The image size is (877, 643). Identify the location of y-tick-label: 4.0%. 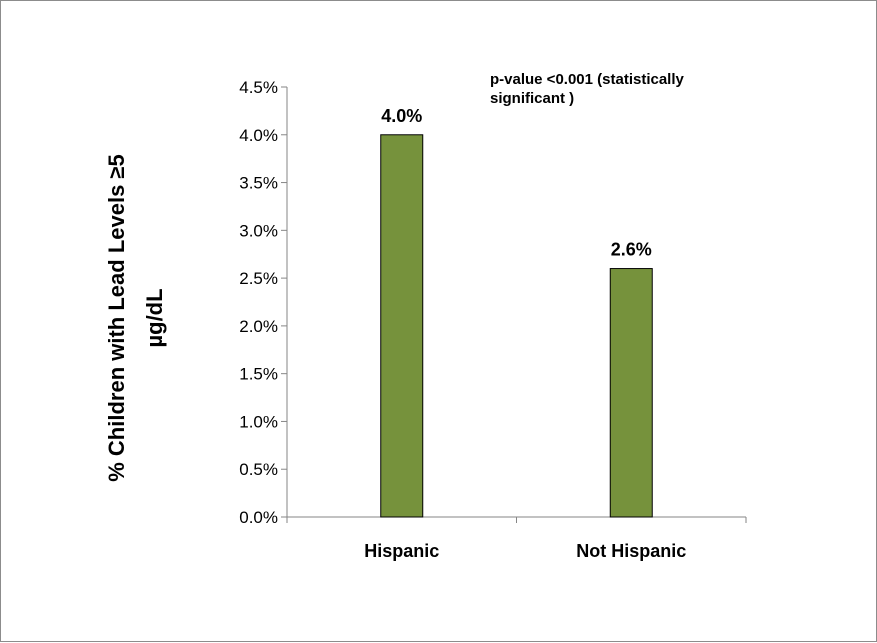
(258, 135).